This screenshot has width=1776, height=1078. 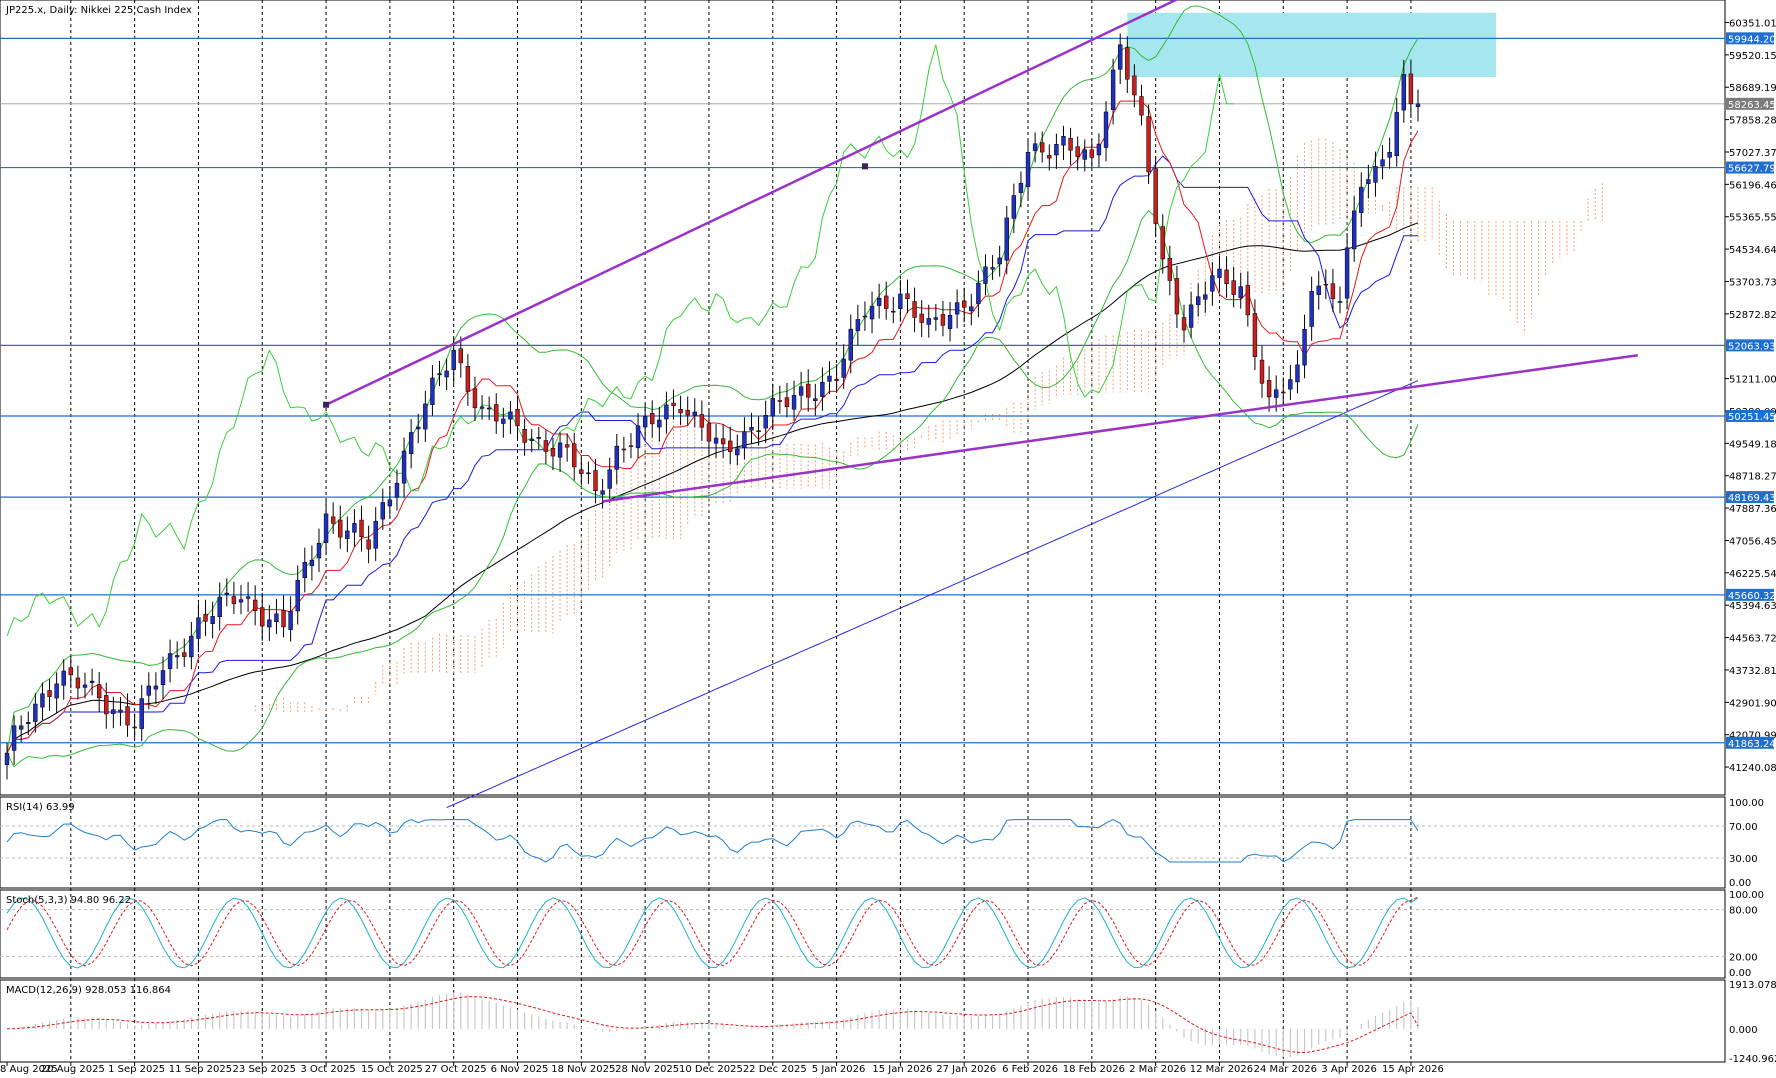 I want to click on date-tick-label: 27 Jan 2026, so click(x=966, y=1069).